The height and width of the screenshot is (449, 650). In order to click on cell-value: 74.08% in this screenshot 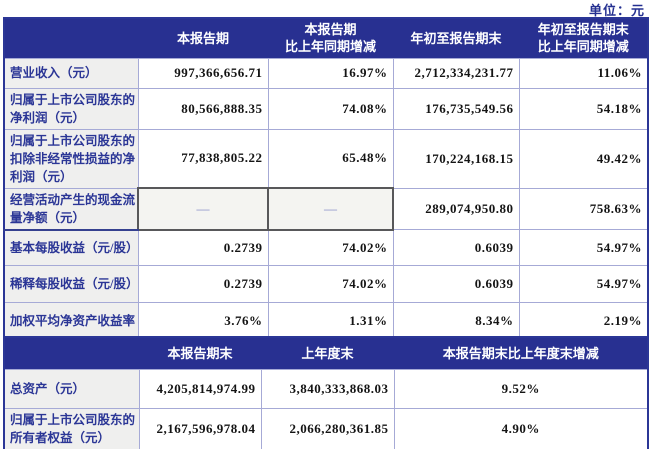, I will do `click(330, 108)`.